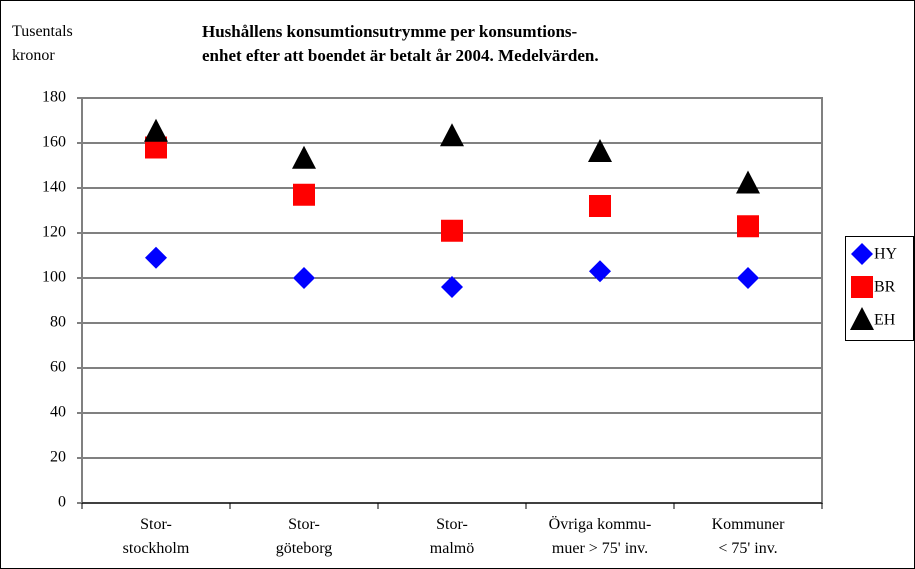  I want to click on y-tick-label: 40, so click(58, 412).